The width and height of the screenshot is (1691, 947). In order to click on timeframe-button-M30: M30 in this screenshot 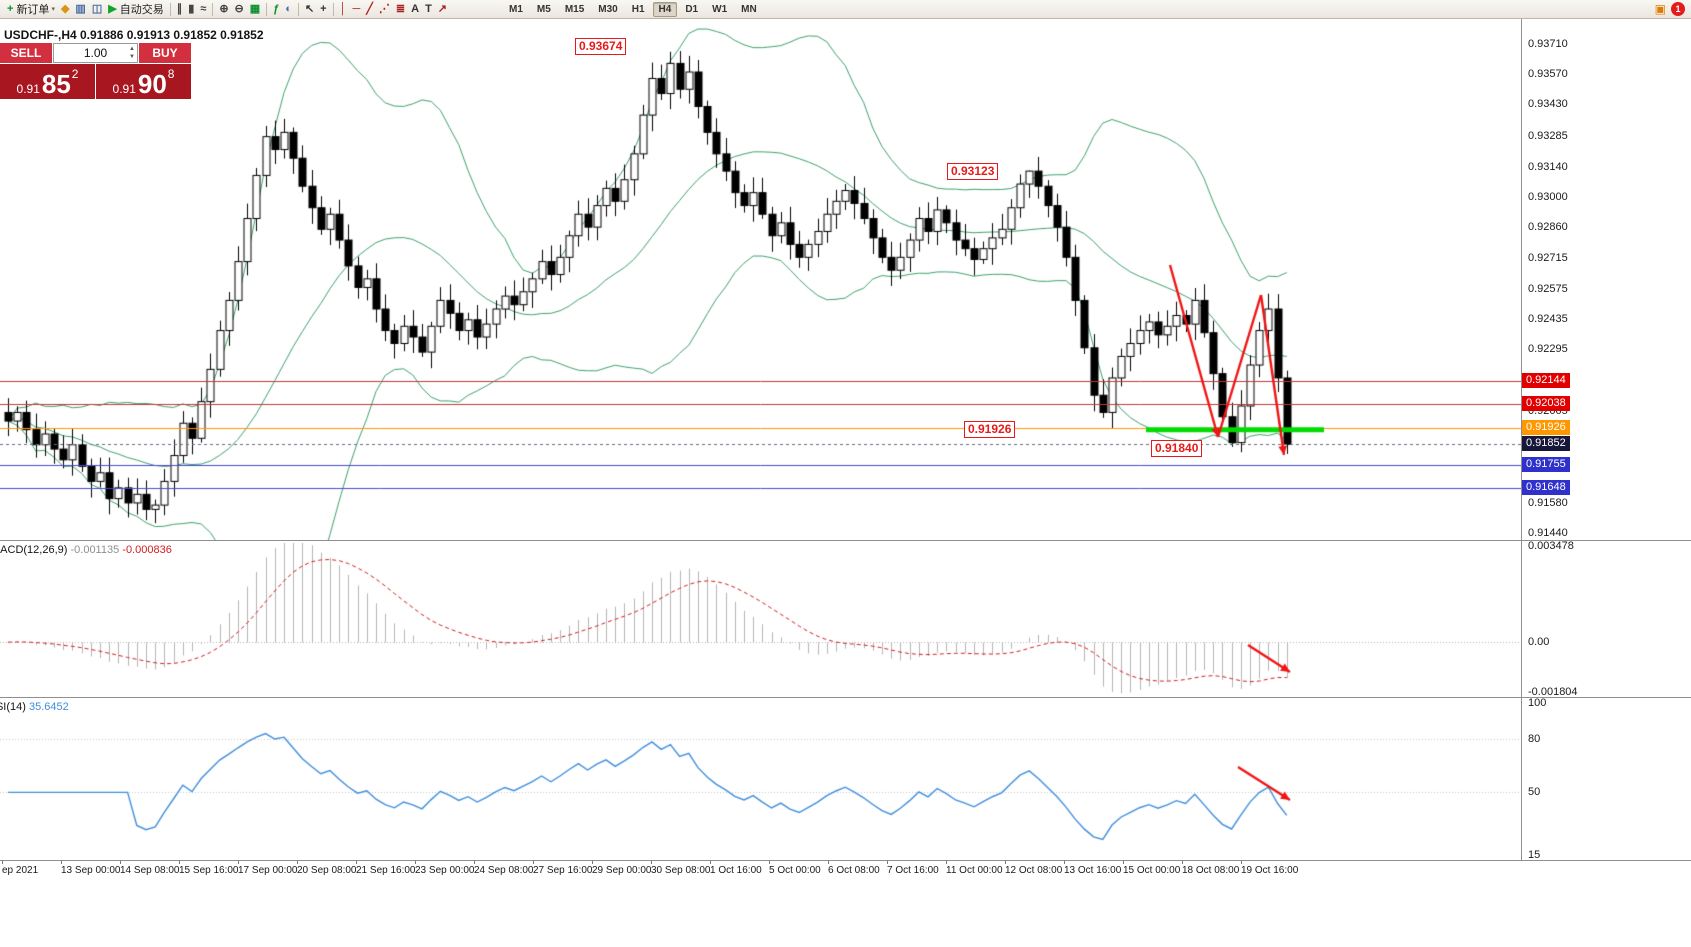, I will do `click(608, 9)`.